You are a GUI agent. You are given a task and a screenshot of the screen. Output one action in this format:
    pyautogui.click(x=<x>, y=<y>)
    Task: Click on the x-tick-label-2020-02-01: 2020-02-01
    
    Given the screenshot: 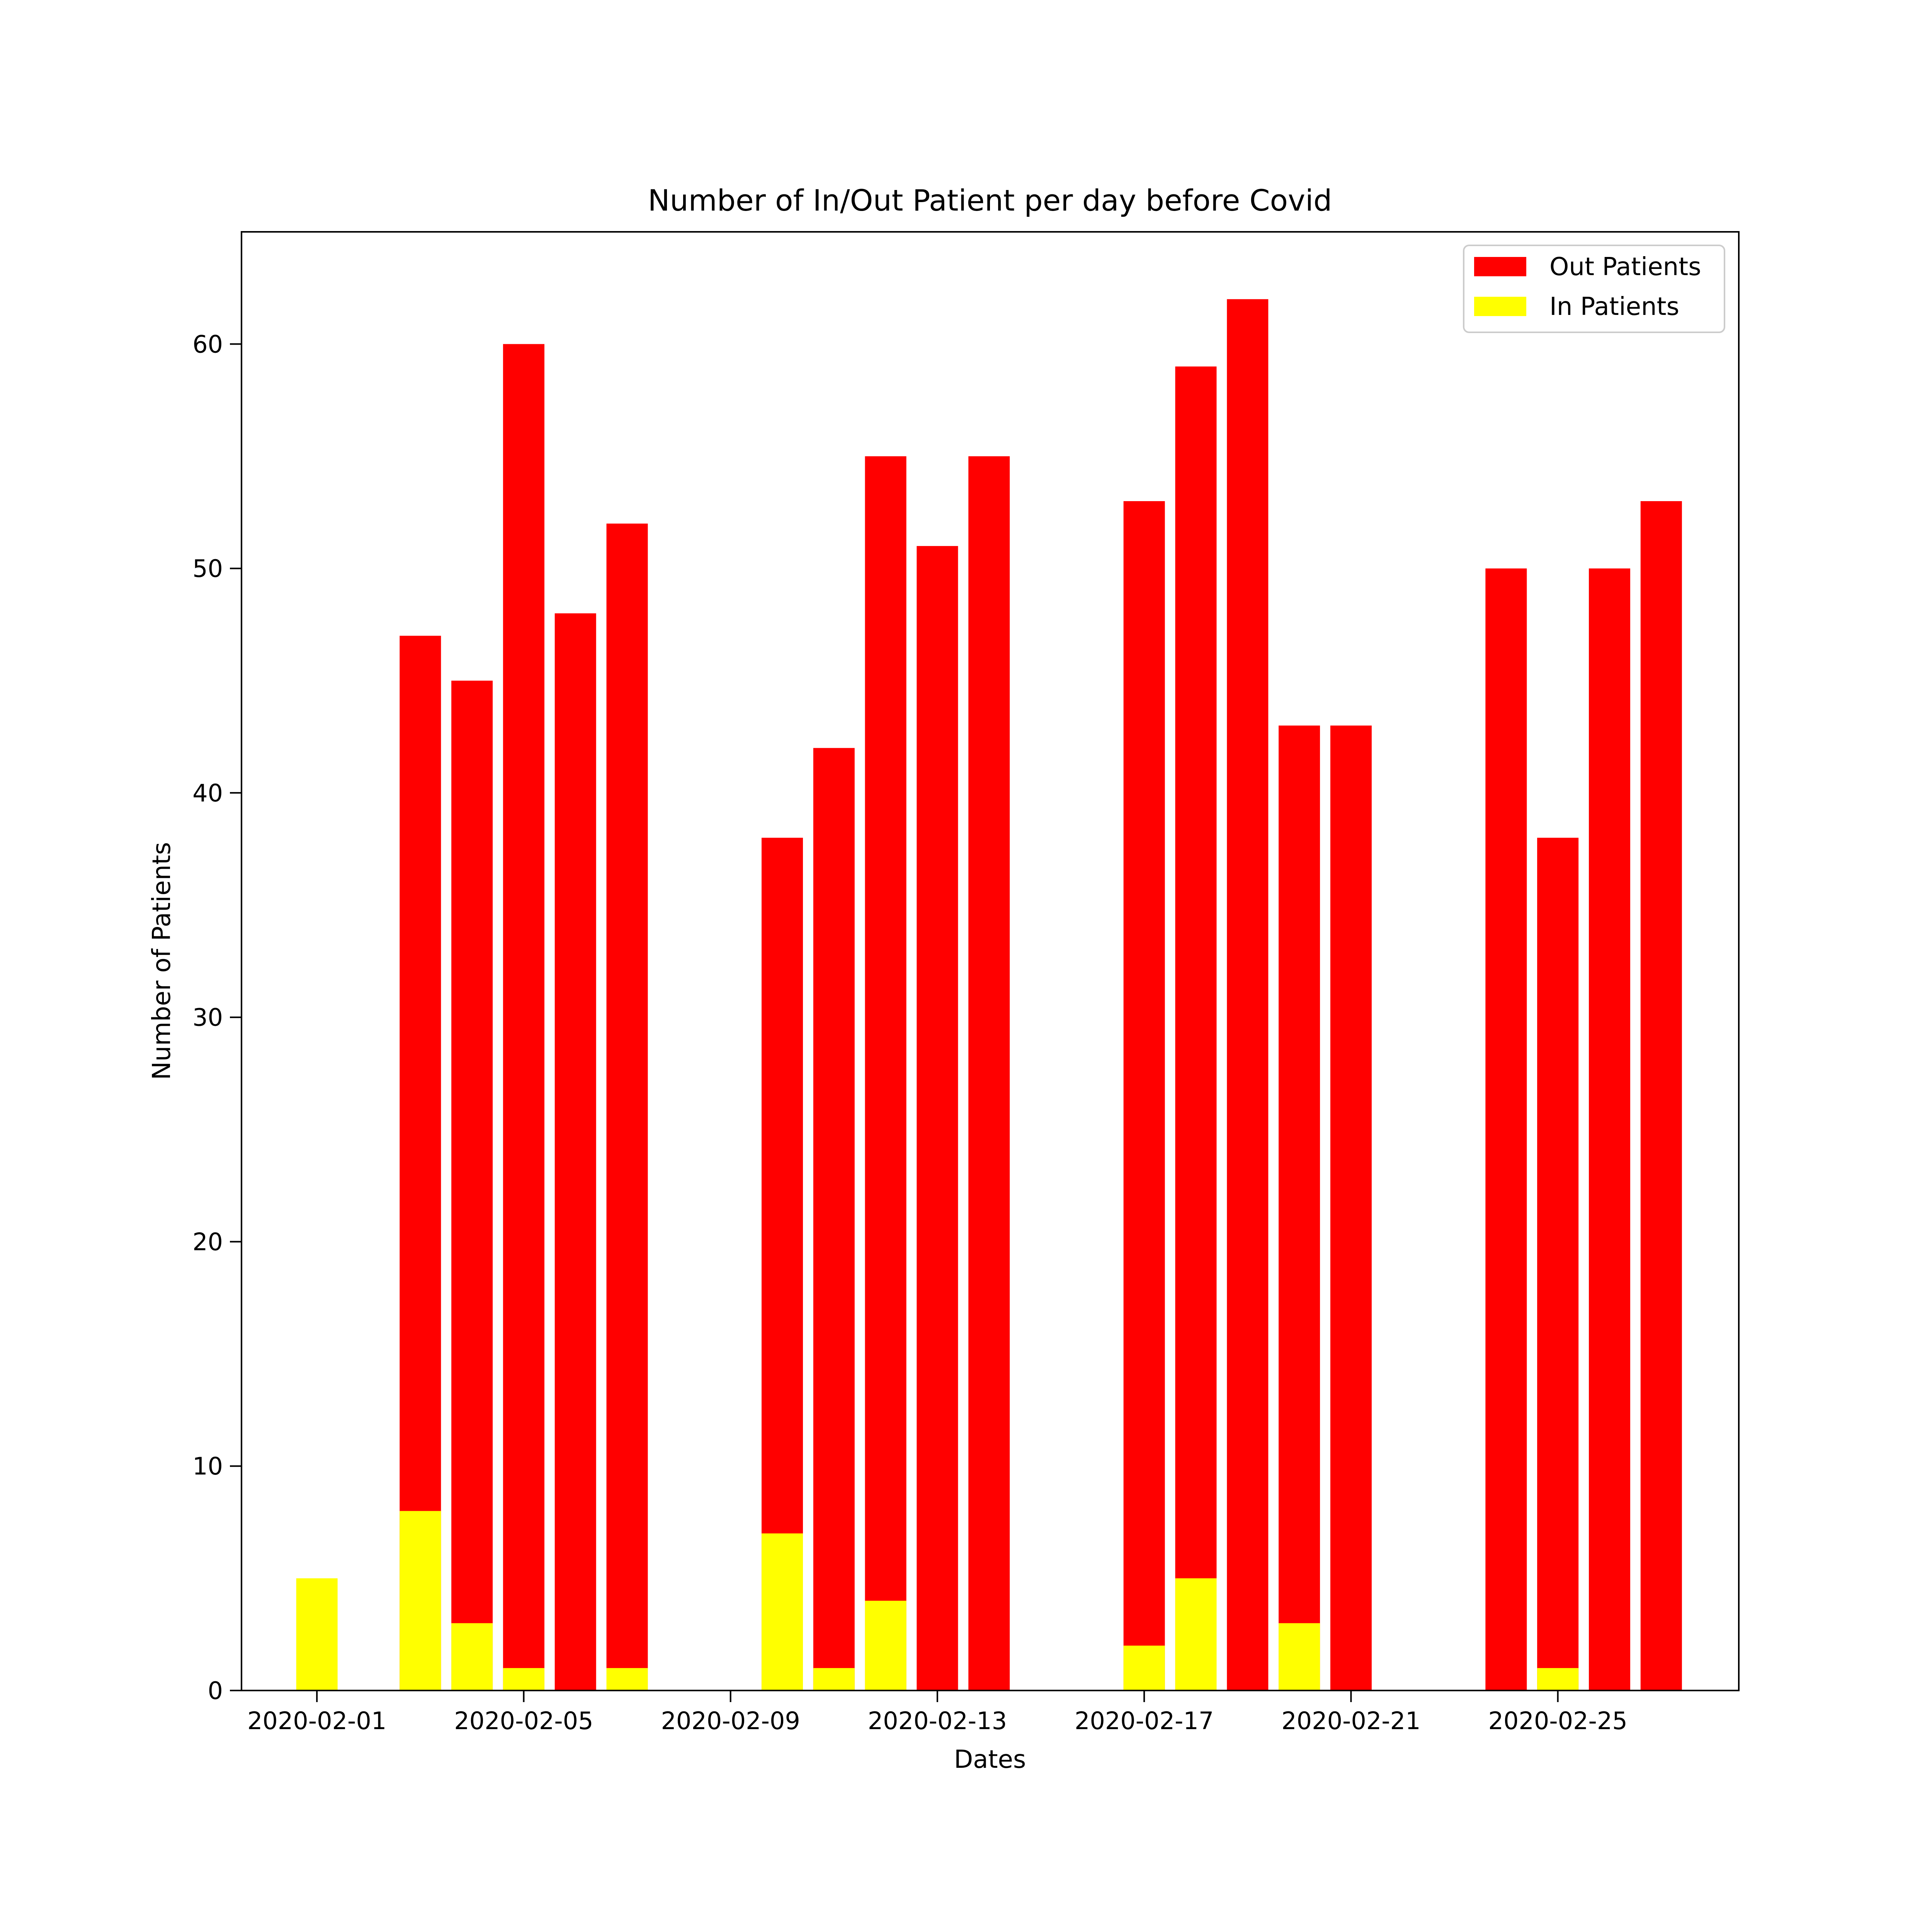 What is the action you would take?
    pyautogui.click(x=316, y=1721)
    